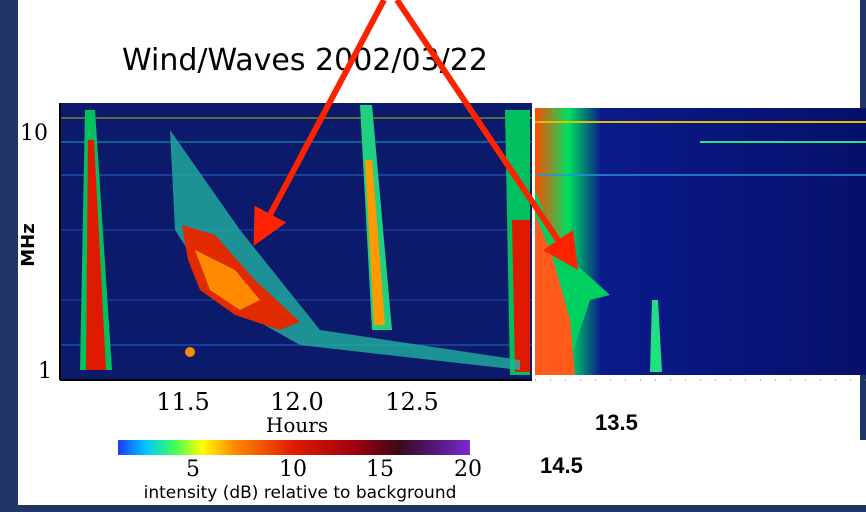 Image resolution: width=866 pixels, height=512 pixels. I want to click on time-label: 14.5, so click(561, 465).